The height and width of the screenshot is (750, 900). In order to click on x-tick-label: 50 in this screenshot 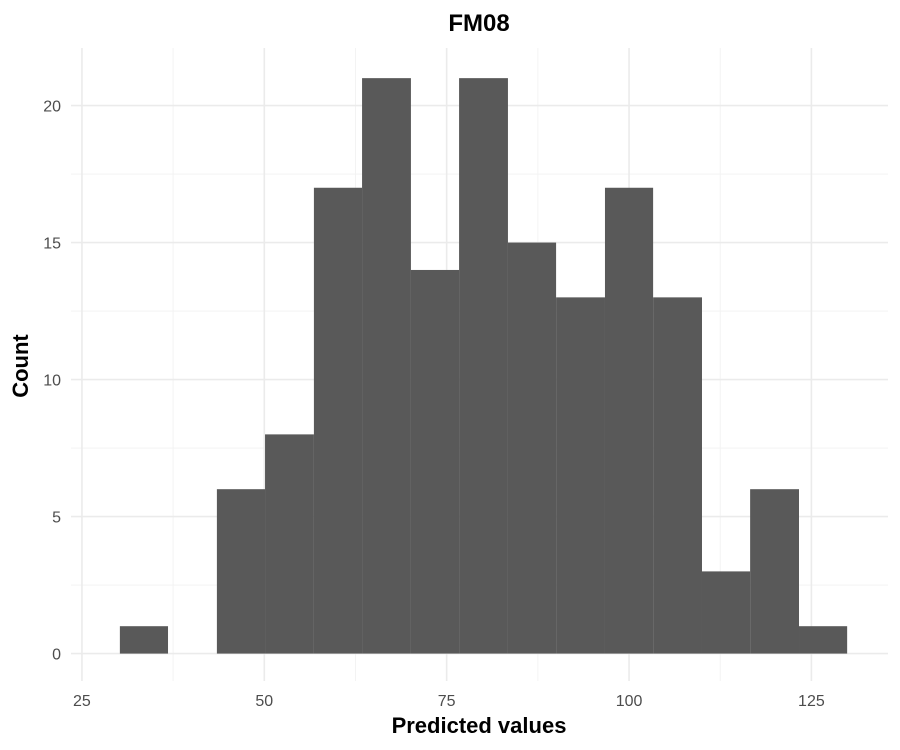, I will do `click(264, 701)`.